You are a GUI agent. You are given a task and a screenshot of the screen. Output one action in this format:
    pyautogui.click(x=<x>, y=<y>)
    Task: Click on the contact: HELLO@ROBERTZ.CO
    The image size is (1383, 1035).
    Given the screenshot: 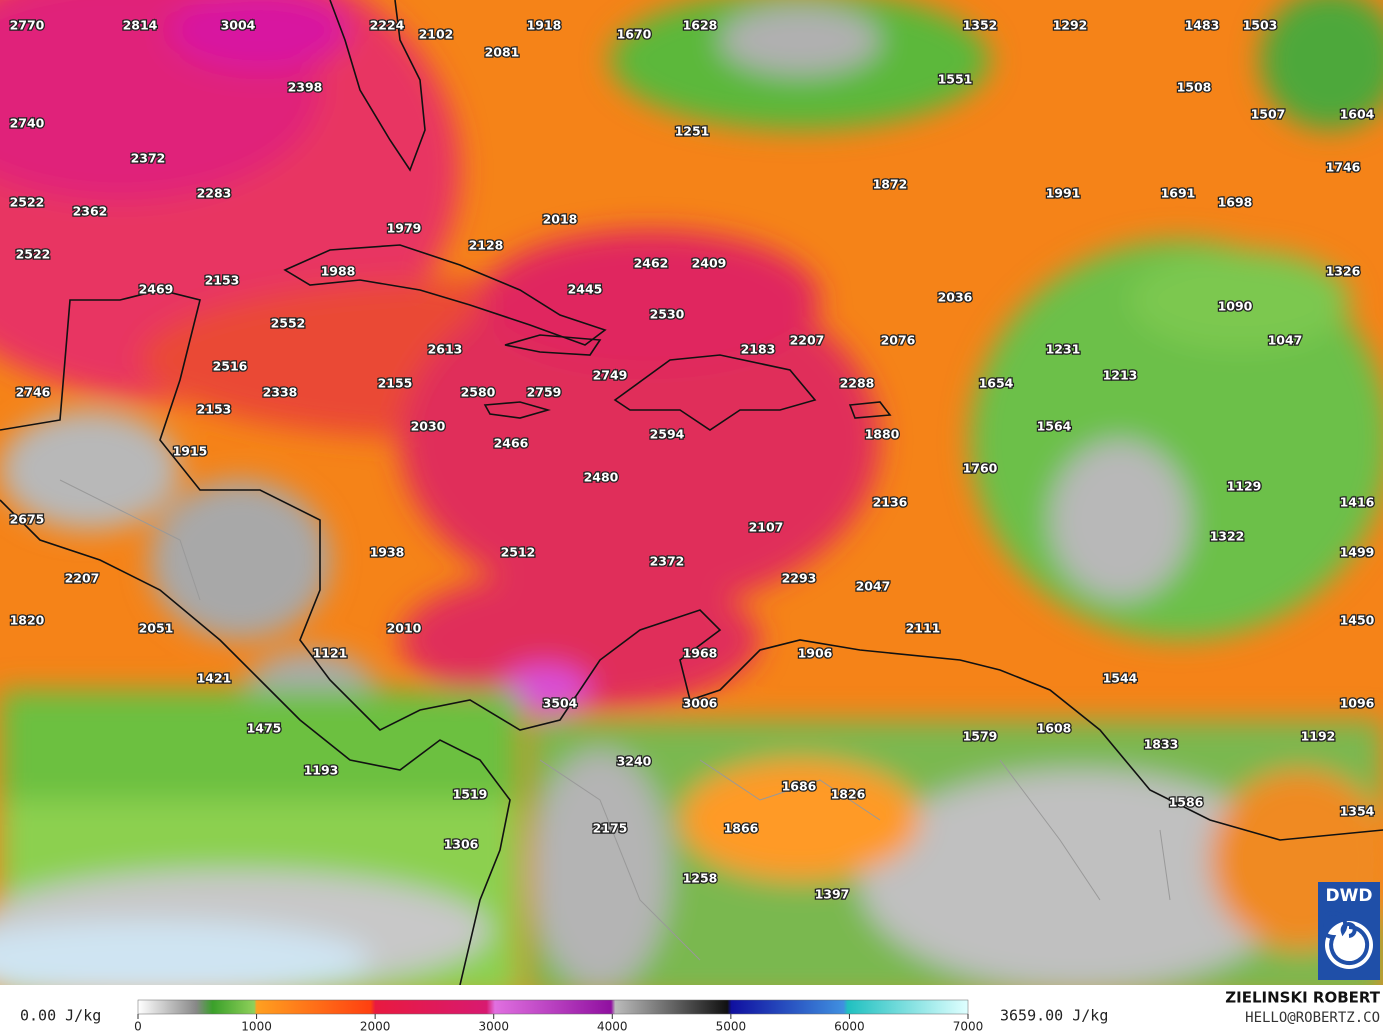 What is the action you would take?
    pyautogui.click(x=1312, y=1018)
    